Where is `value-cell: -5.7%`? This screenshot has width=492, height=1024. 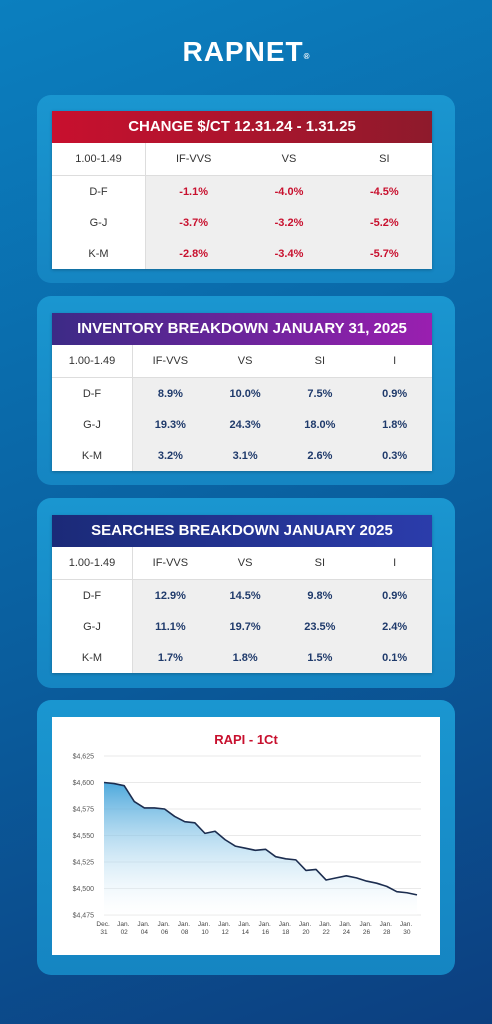
value-cell: -5.7% is located at coordinates (384, 253).